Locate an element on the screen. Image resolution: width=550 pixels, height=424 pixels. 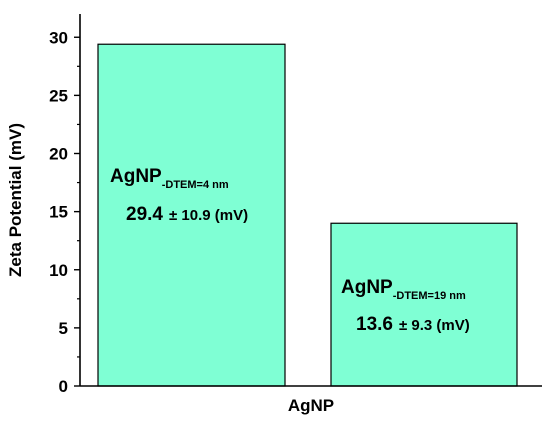
y-ticks: 0 5 10 15 20 25 30 is located at coordinates (64, 212).